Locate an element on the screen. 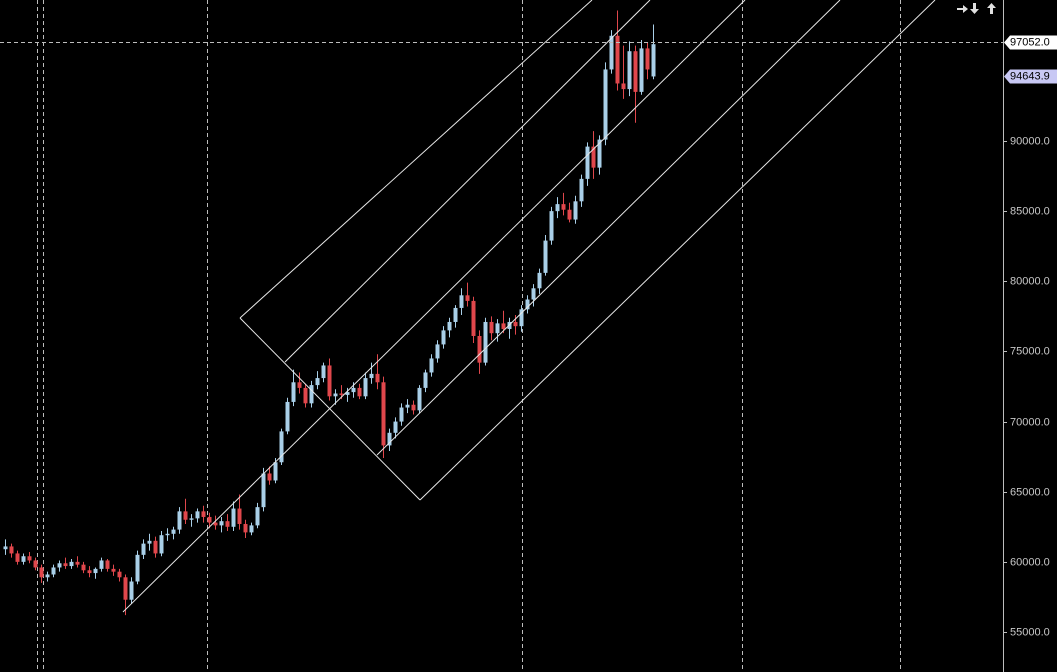 Image resolution: width=1057 pixels, height=672 pixels. last-price-tag is located at coordinates (1030, 76).